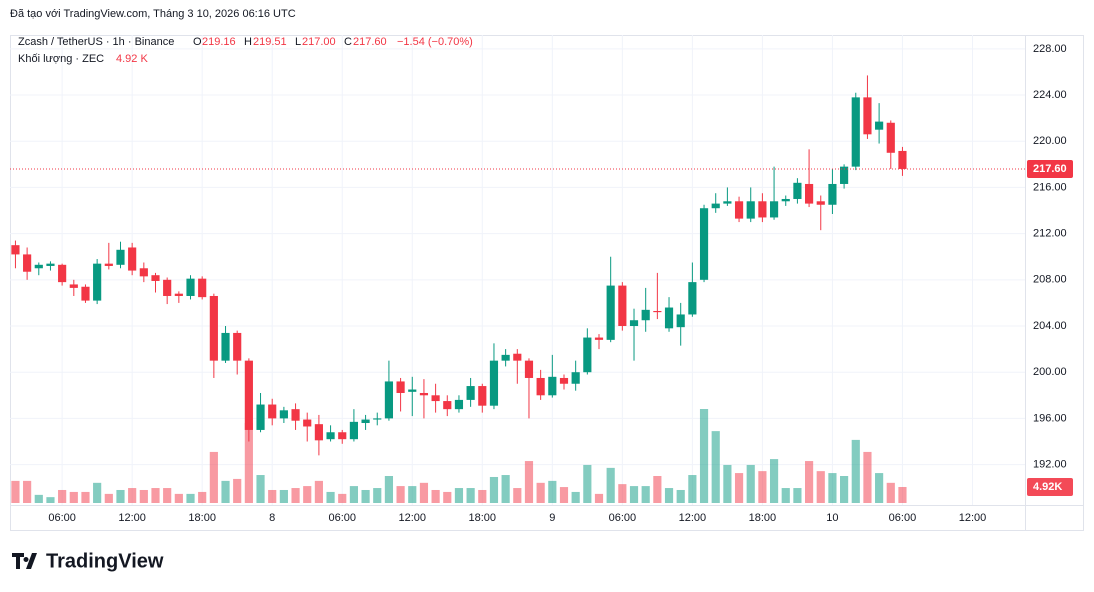 Image resolution: width=1094 pixels, height=592 pixels. What do you see at coordinates (370, 42) in the screenshot?
I see `legend-close: 217.60` at bounding box center [370, 42].